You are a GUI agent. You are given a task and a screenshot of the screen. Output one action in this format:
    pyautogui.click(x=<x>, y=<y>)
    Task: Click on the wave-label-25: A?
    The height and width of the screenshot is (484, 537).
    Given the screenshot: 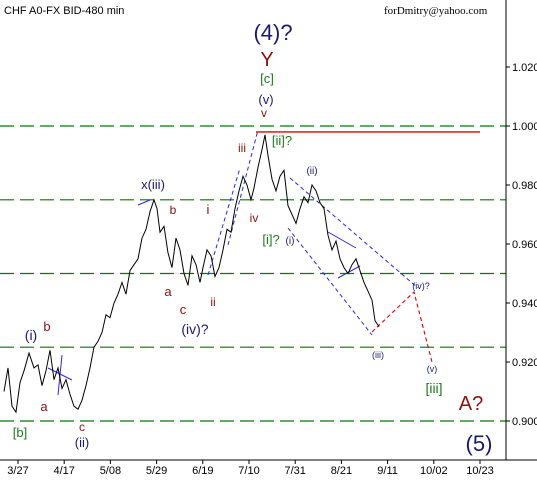 What is the action you would take?
    pyautogui.click(x=471, y=404)
    